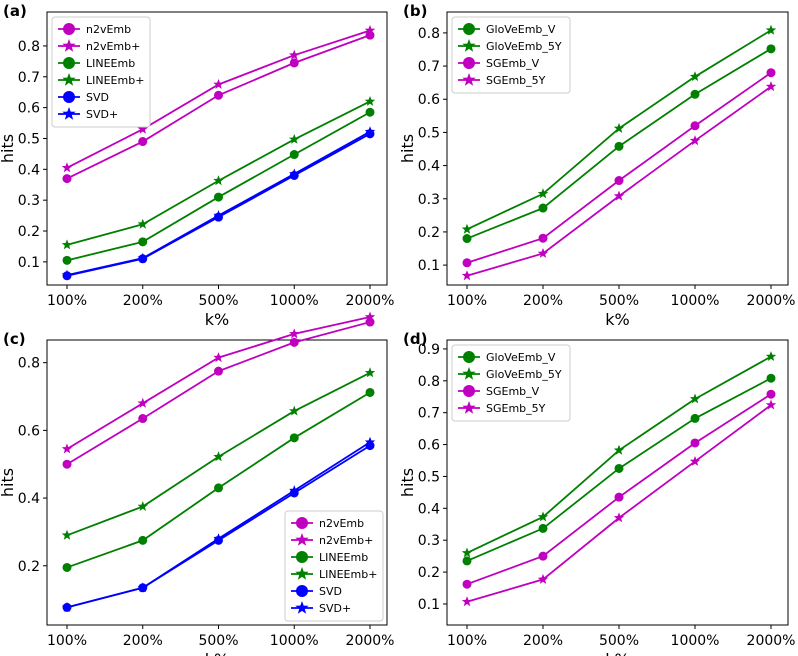  I want to click on legend-item: SVD+, so click(321, 608).